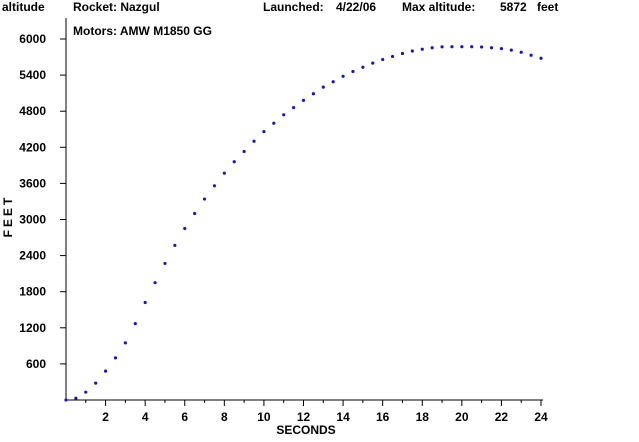  Describe the element at coordinates (23, 7) in the screenshot. I see `y-axis-tag: altitude` at that location.